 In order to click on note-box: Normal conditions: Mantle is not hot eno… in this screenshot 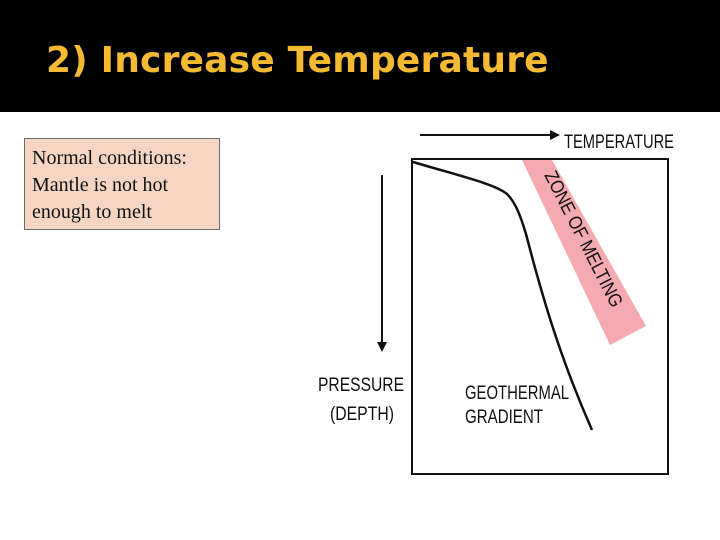, I will do `click(122, 184)`.